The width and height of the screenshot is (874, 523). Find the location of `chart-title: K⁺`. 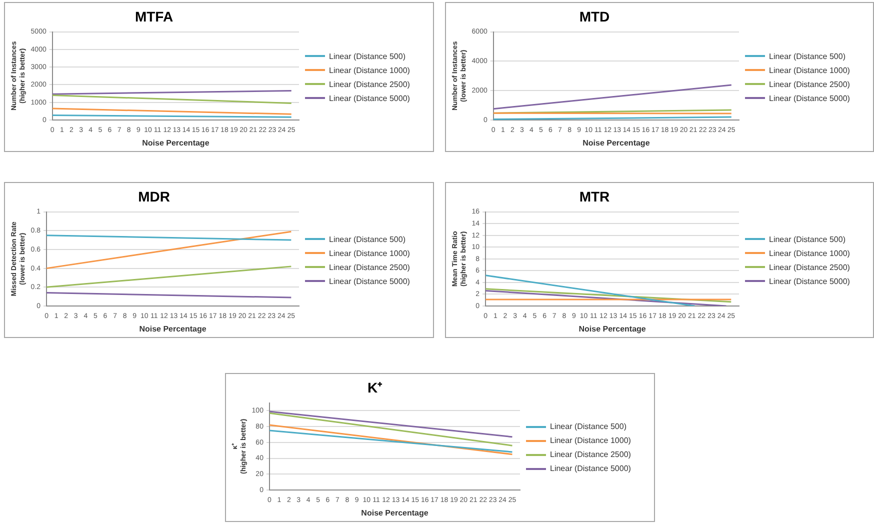

chart-title: K⁺ is located at coordinates (375, 387).